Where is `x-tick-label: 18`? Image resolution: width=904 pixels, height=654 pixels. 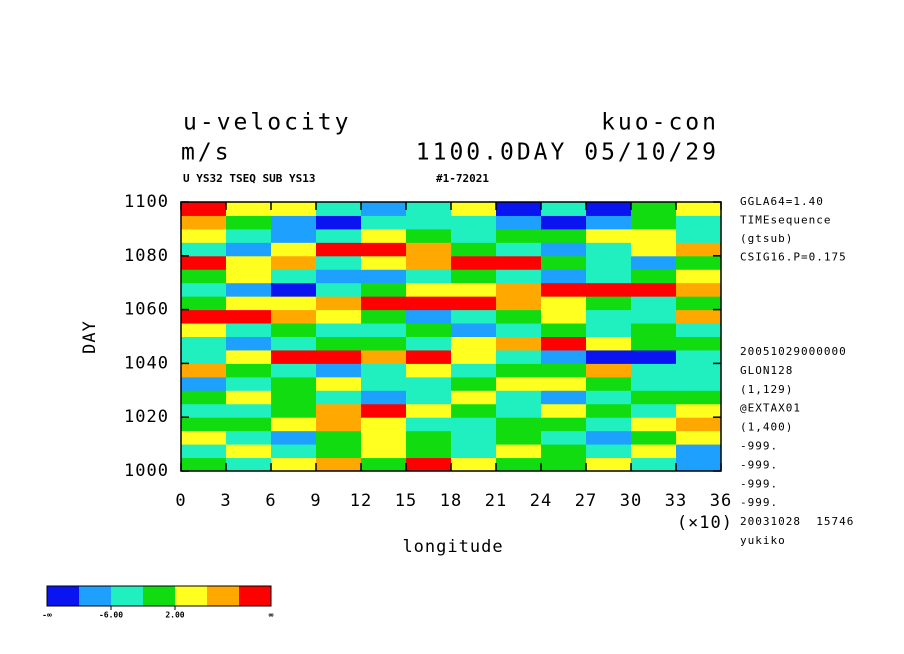 x-tick-label: 18 is located at coordinates (451, 501).